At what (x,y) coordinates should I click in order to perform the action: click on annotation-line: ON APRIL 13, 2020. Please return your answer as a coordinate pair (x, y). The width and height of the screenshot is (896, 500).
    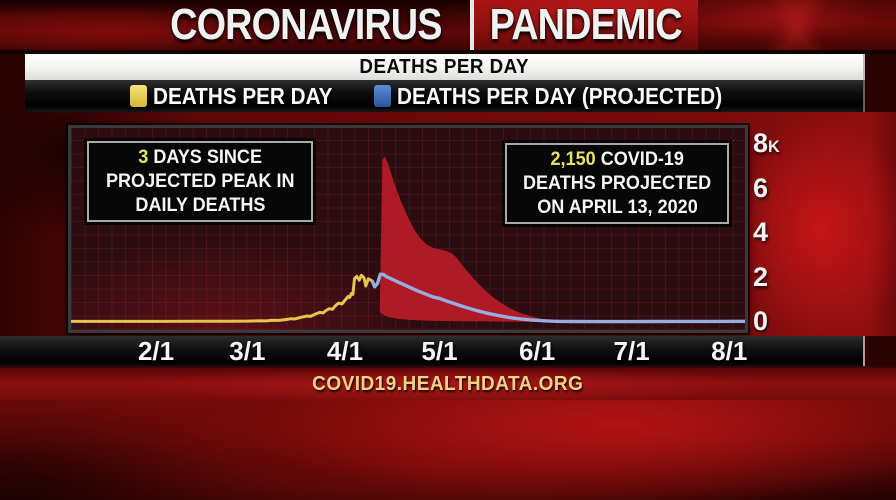
    Looking at the image, I should click on (617, 207).